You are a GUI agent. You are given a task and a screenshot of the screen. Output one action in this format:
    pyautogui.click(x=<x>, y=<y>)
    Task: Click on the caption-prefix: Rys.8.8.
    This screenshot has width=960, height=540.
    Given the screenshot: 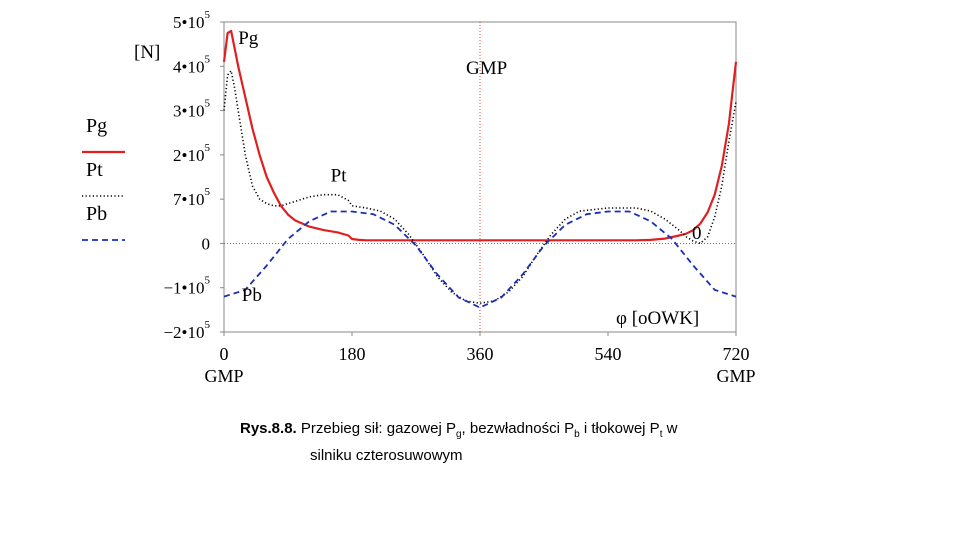 What is the action you would take?
    pyautogui.click(x=268, y=428)
    